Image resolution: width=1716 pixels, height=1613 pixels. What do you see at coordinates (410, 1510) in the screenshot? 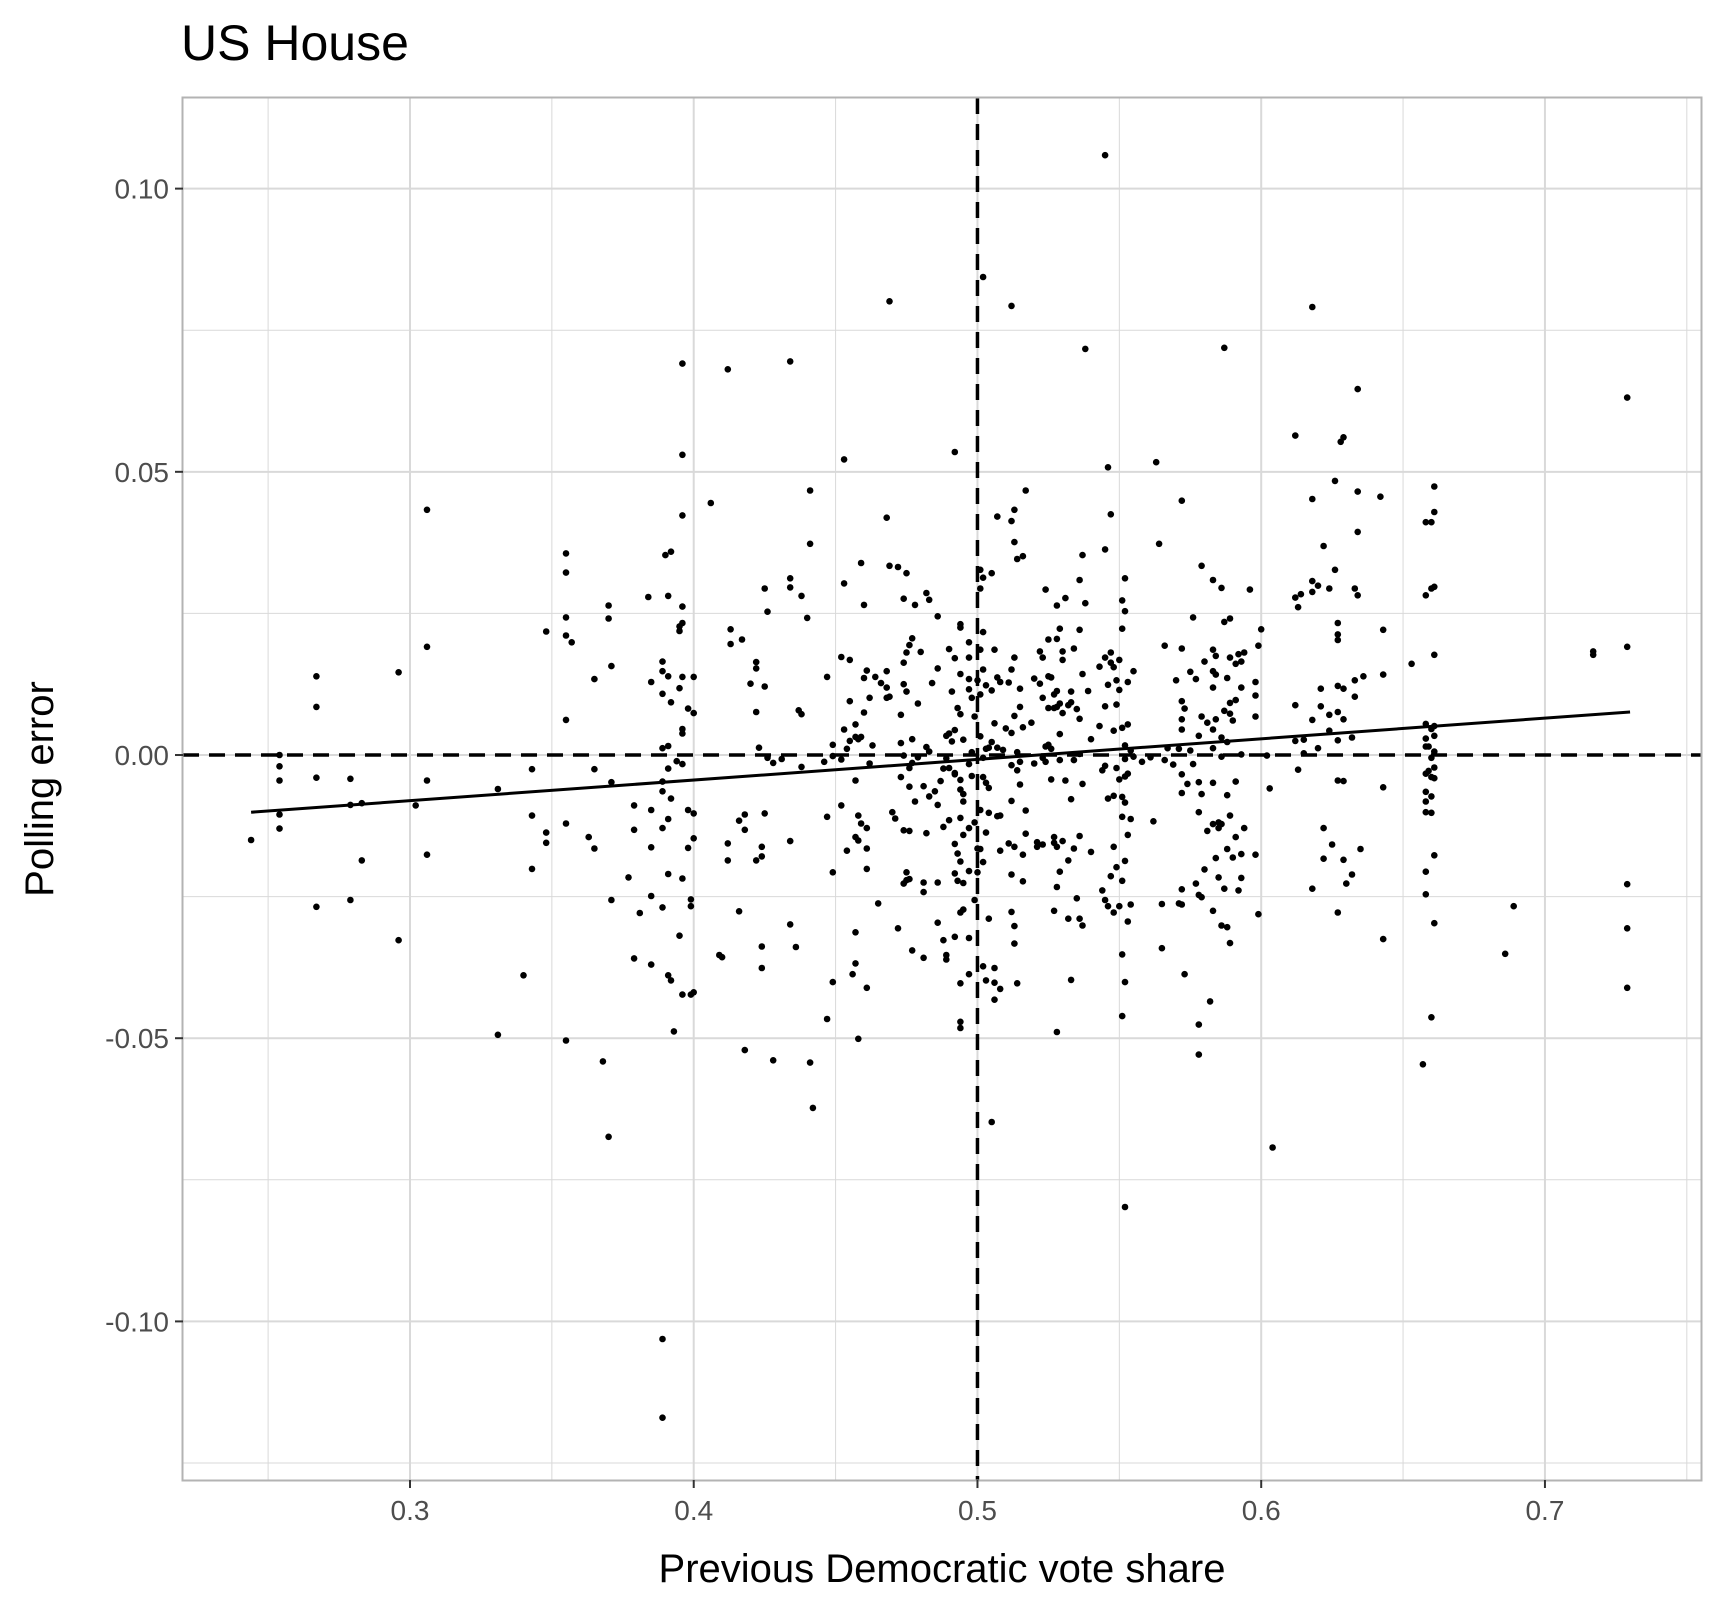
I see `x-tick-label: 0.3` at bounding box center [410, 1510].